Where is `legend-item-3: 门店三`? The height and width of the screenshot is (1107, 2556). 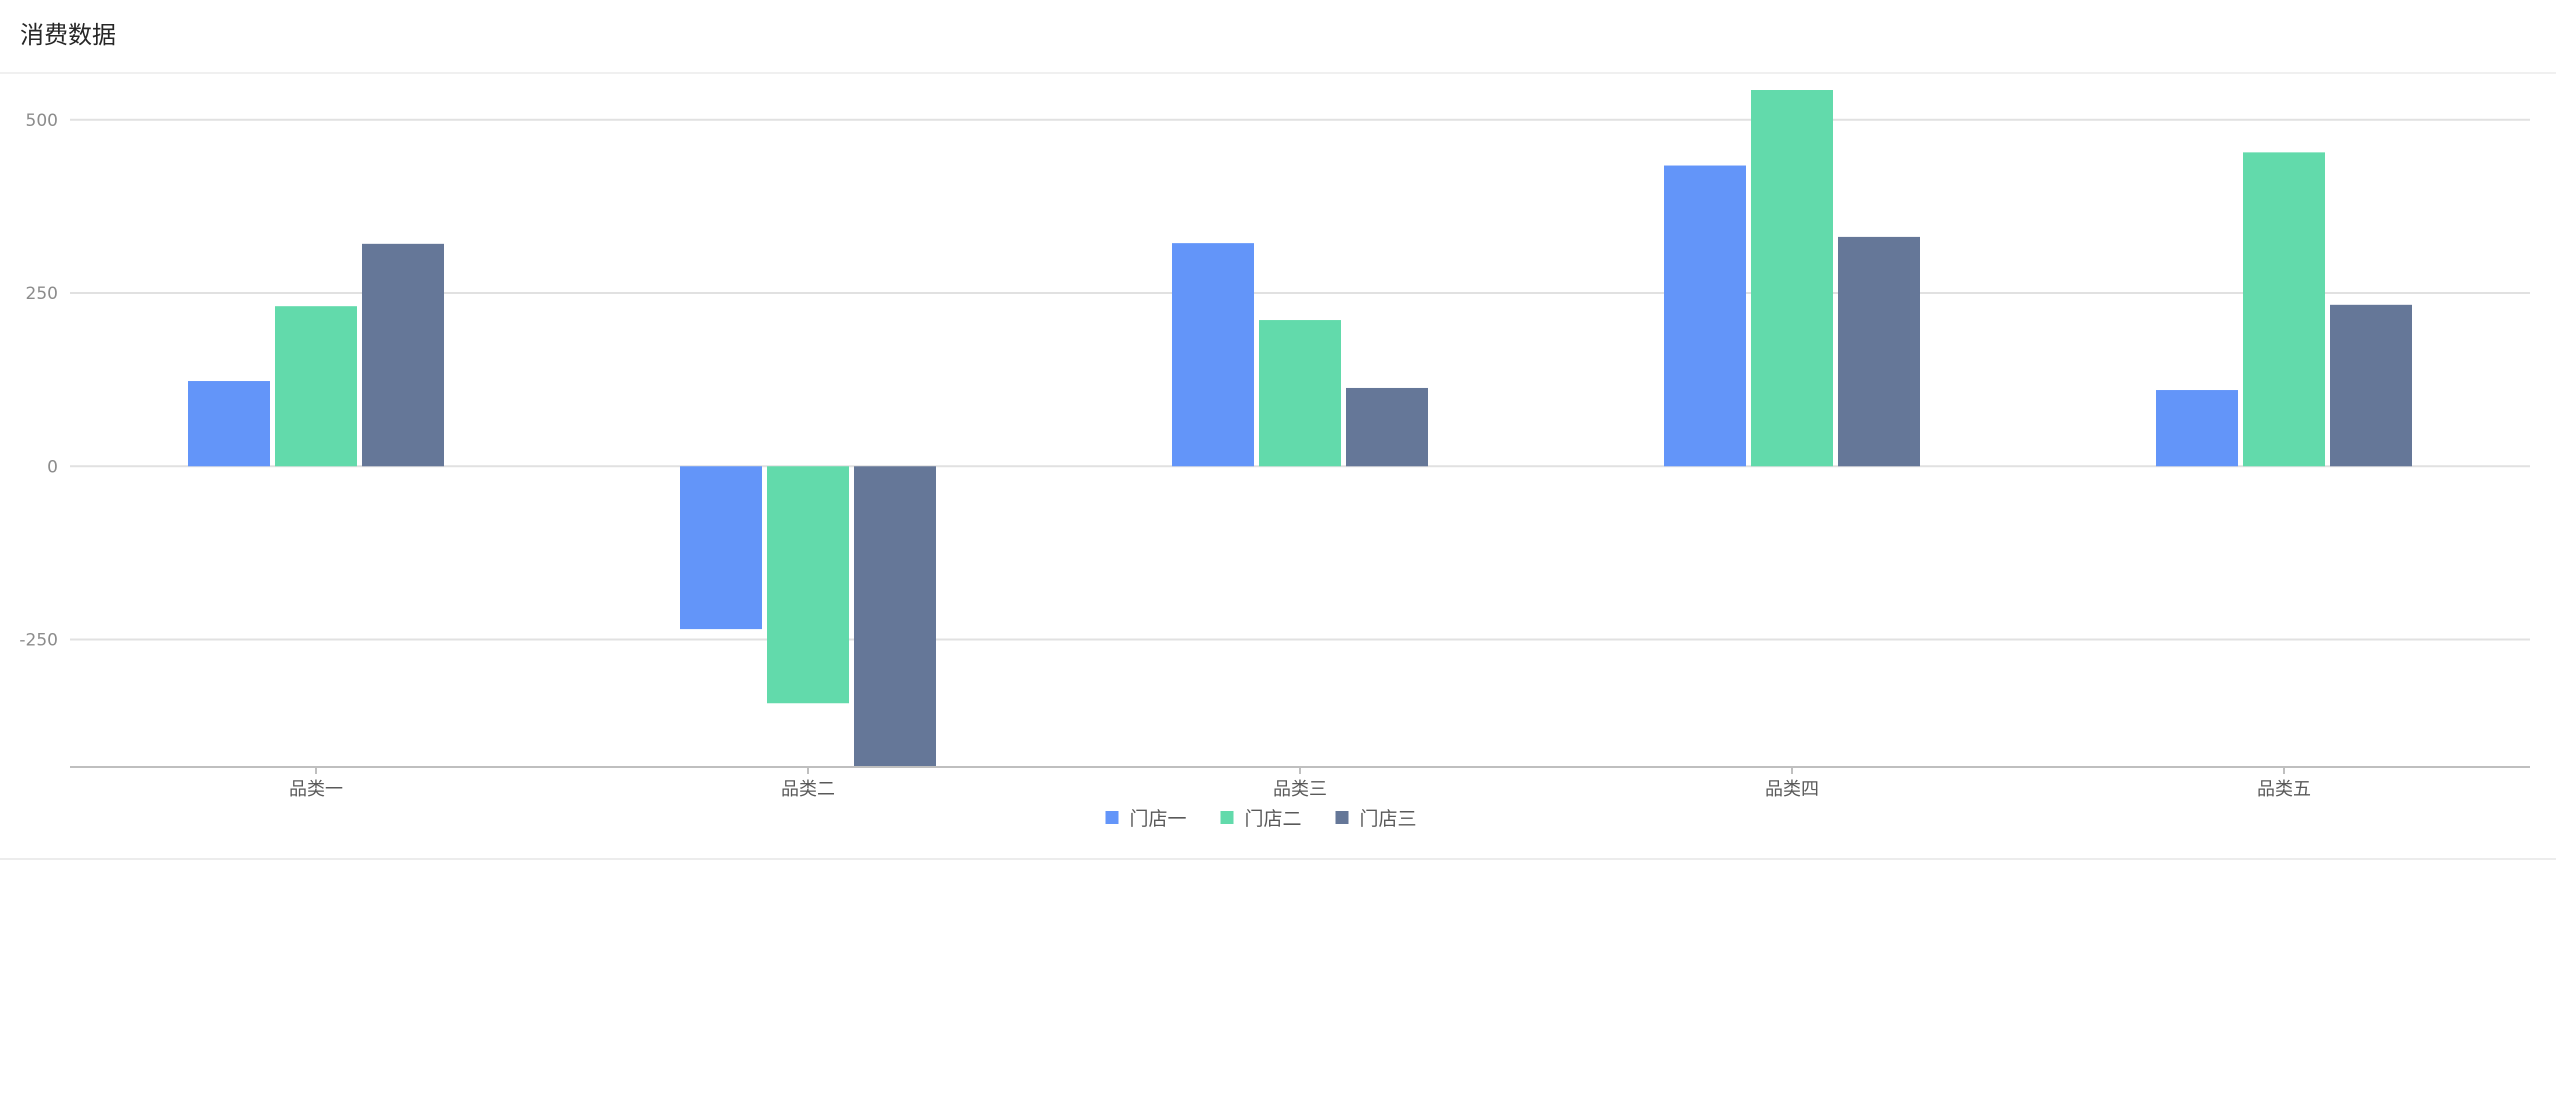 legend-item-3: 门店三 is located at coordinates (1376, 819).